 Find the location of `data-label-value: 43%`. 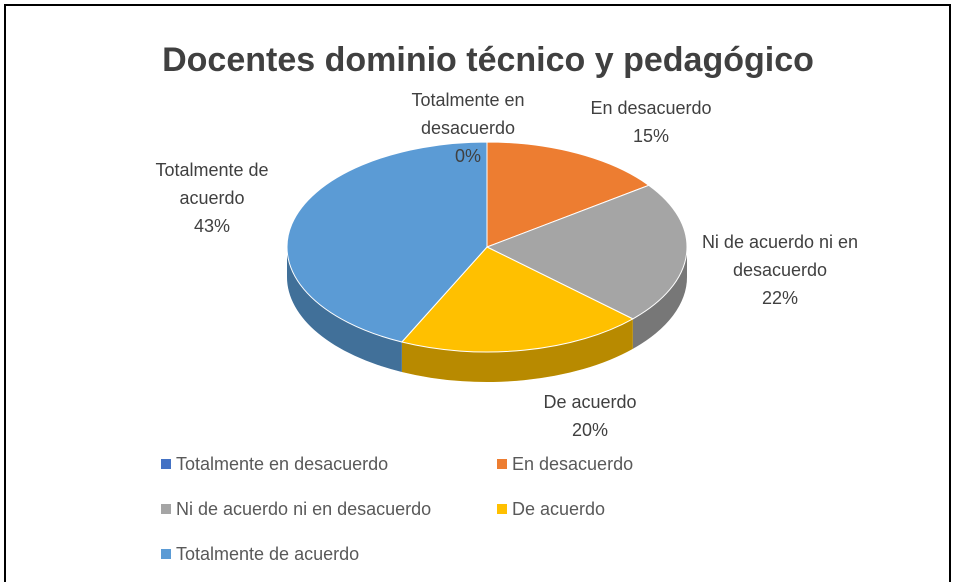

data-label-value: 43% is located at coordinates (212, 226).